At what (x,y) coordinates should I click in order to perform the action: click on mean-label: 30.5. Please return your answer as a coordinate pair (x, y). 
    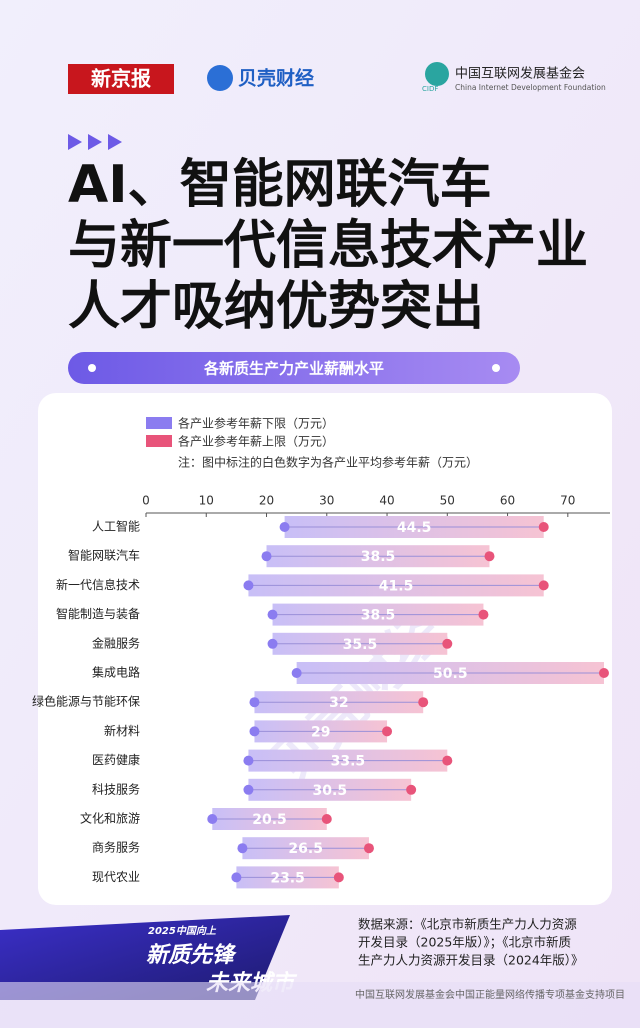
    Looking at the image, I should click on (330, 791).